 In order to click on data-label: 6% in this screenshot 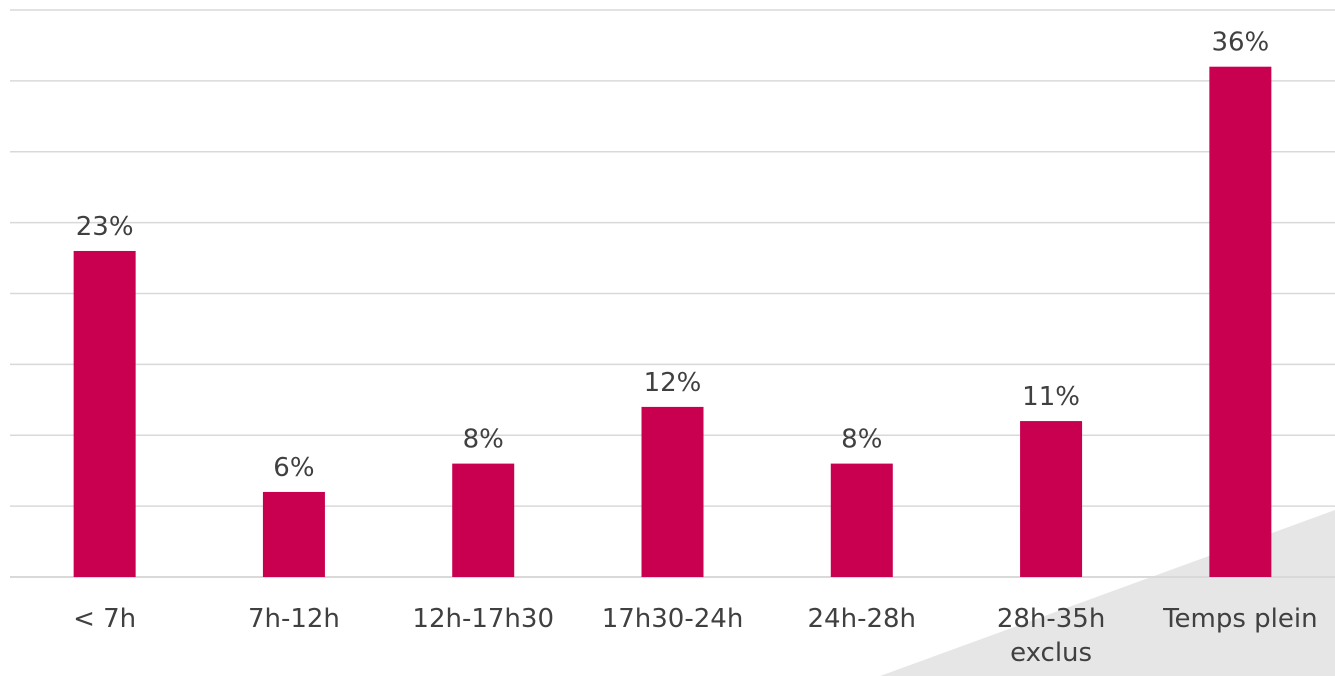, I will do `click(293, 468)`.